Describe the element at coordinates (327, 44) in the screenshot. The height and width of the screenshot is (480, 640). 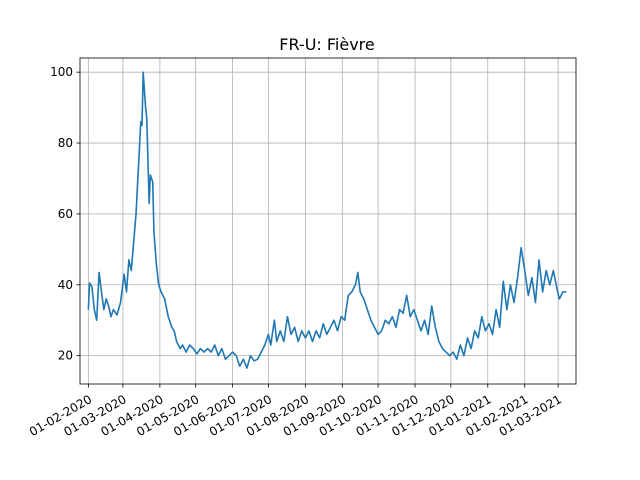
I see `chart-title: FR-U: Fièvre` at that location.